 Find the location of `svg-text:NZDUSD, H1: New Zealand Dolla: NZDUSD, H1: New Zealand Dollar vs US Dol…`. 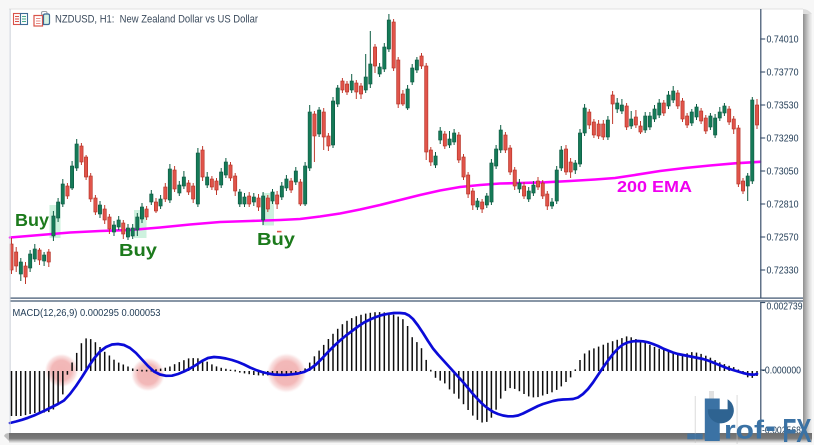

svg-text:NZDUSD, H1: New Zealand Dolla: NZDUSD, H1: New Zealand Dollar vs US Dol… is located at coordinates (156, 20).